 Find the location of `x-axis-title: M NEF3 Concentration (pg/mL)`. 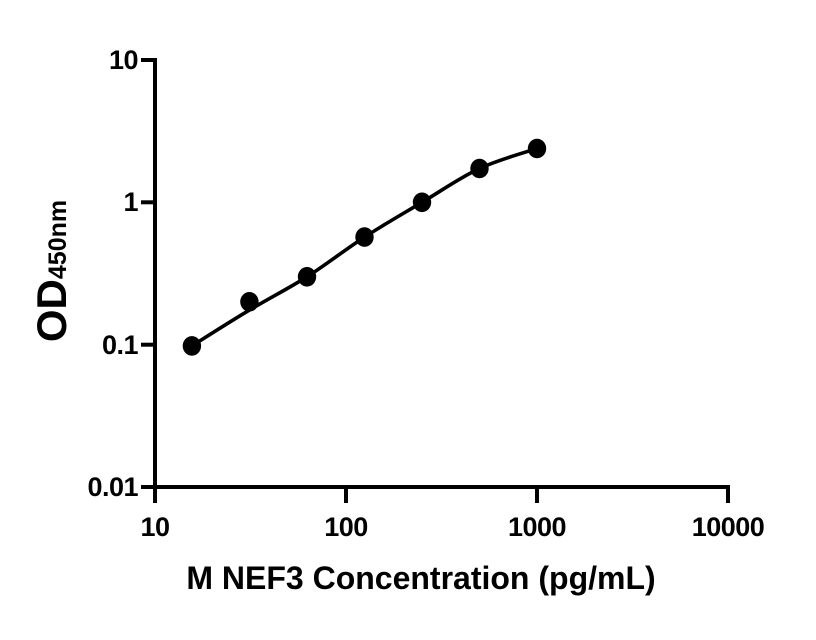

x-axis-title: M NEF3 Concentration (pg/mL) is located at coordinates (421, 578).